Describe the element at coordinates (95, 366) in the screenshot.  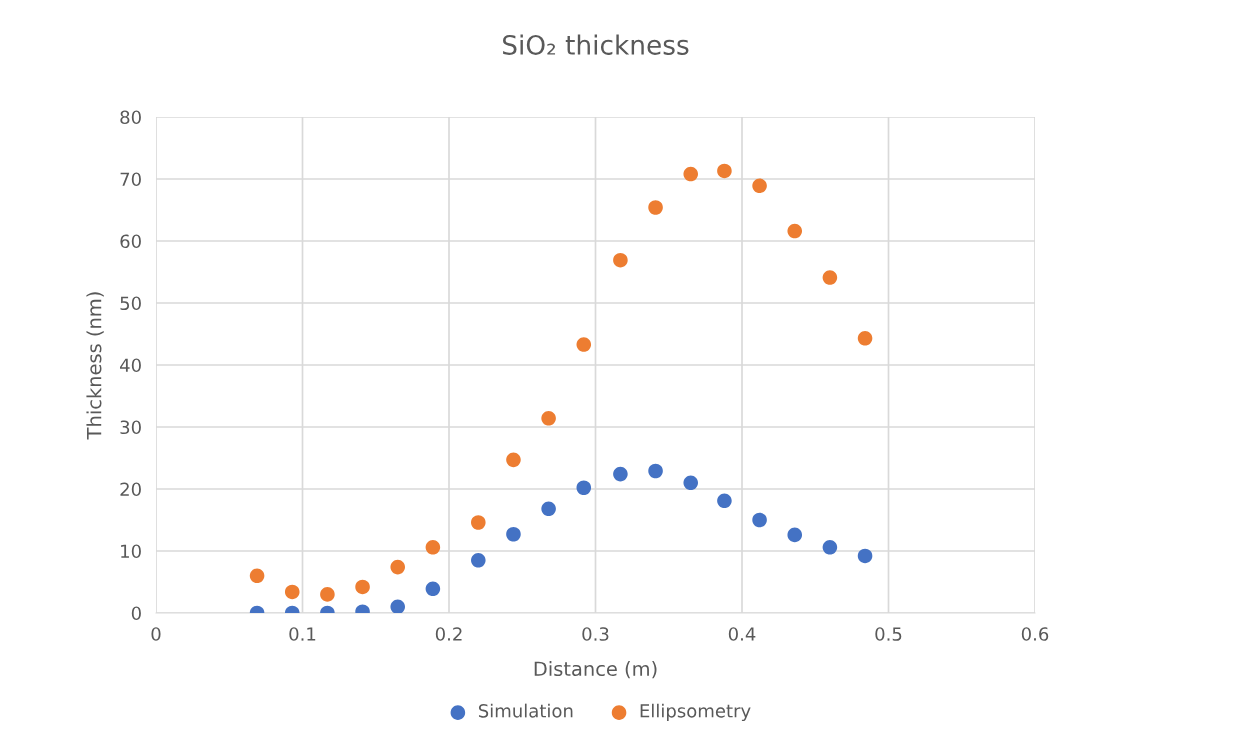
I see `y-axis-title: Thickness (nm)` at that location.